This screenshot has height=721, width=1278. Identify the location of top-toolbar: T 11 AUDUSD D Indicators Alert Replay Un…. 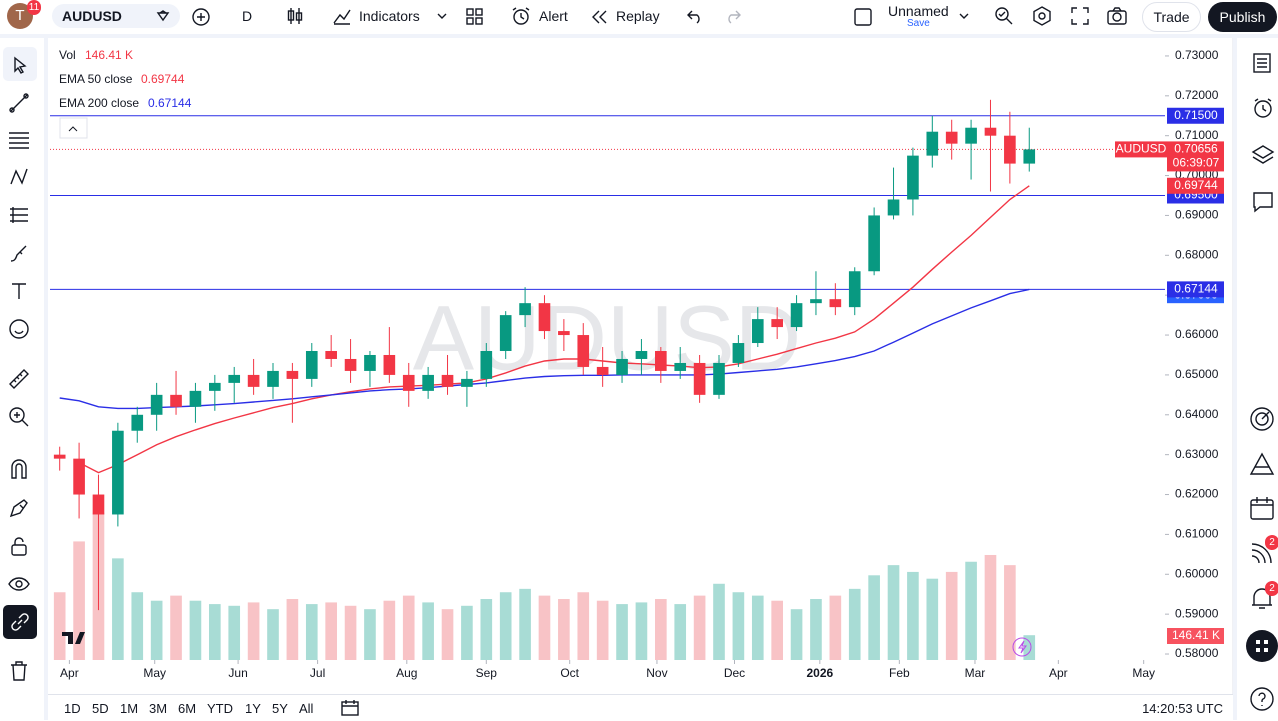
(639, 19).